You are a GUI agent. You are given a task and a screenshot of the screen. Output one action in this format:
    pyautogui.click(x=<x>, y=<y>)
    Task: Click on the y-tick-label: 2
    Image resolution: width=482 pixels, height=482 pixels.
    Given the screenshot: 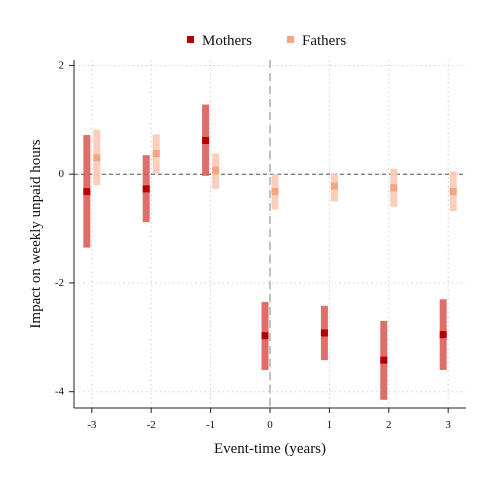 What is the action you would take?
    pyautogui.click(x=62, y=65)
    